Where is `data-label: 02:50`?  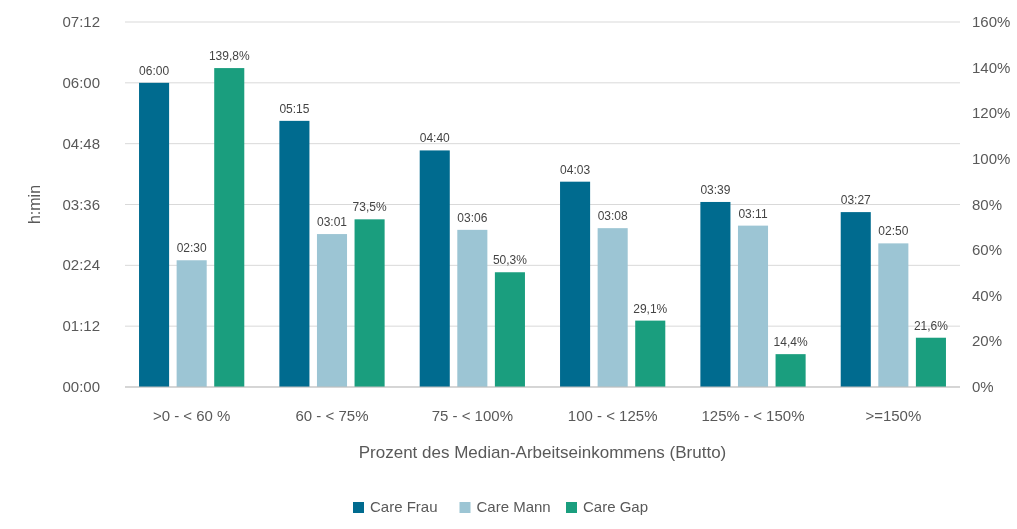 data-label: 02:50 is located at coordinates (893, 231).